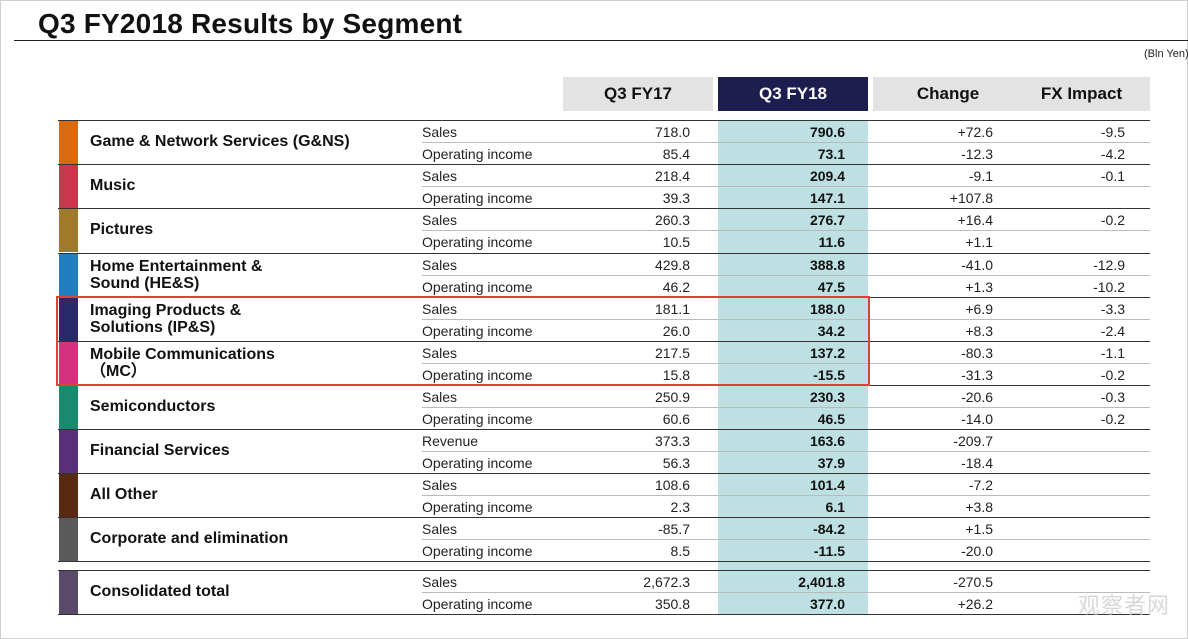  Describe the element at coordinates (829, 551) in the screenshot. I see `value-q3-fy18: -11.5` at that location.